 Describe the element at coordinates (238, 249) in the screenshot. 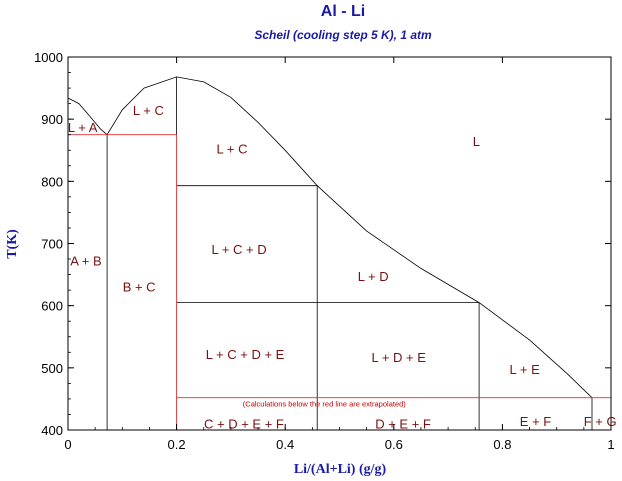

I see `region-label: L + C + D` at that location.